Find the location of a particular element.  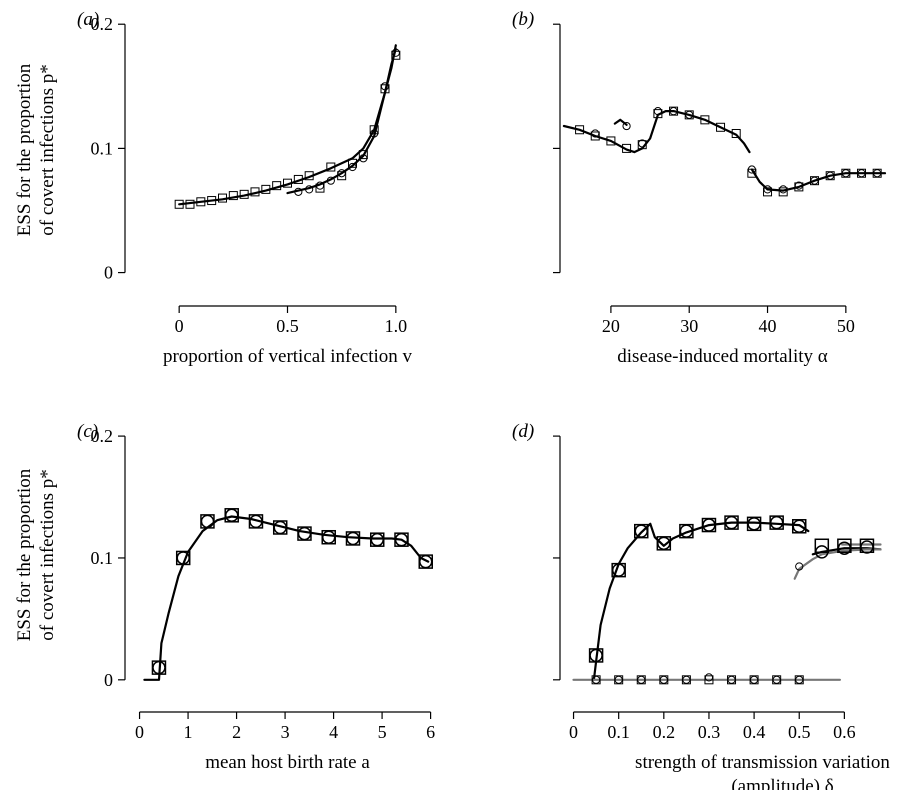

x-tick-label: 4 is located at coordinates (333, 732).